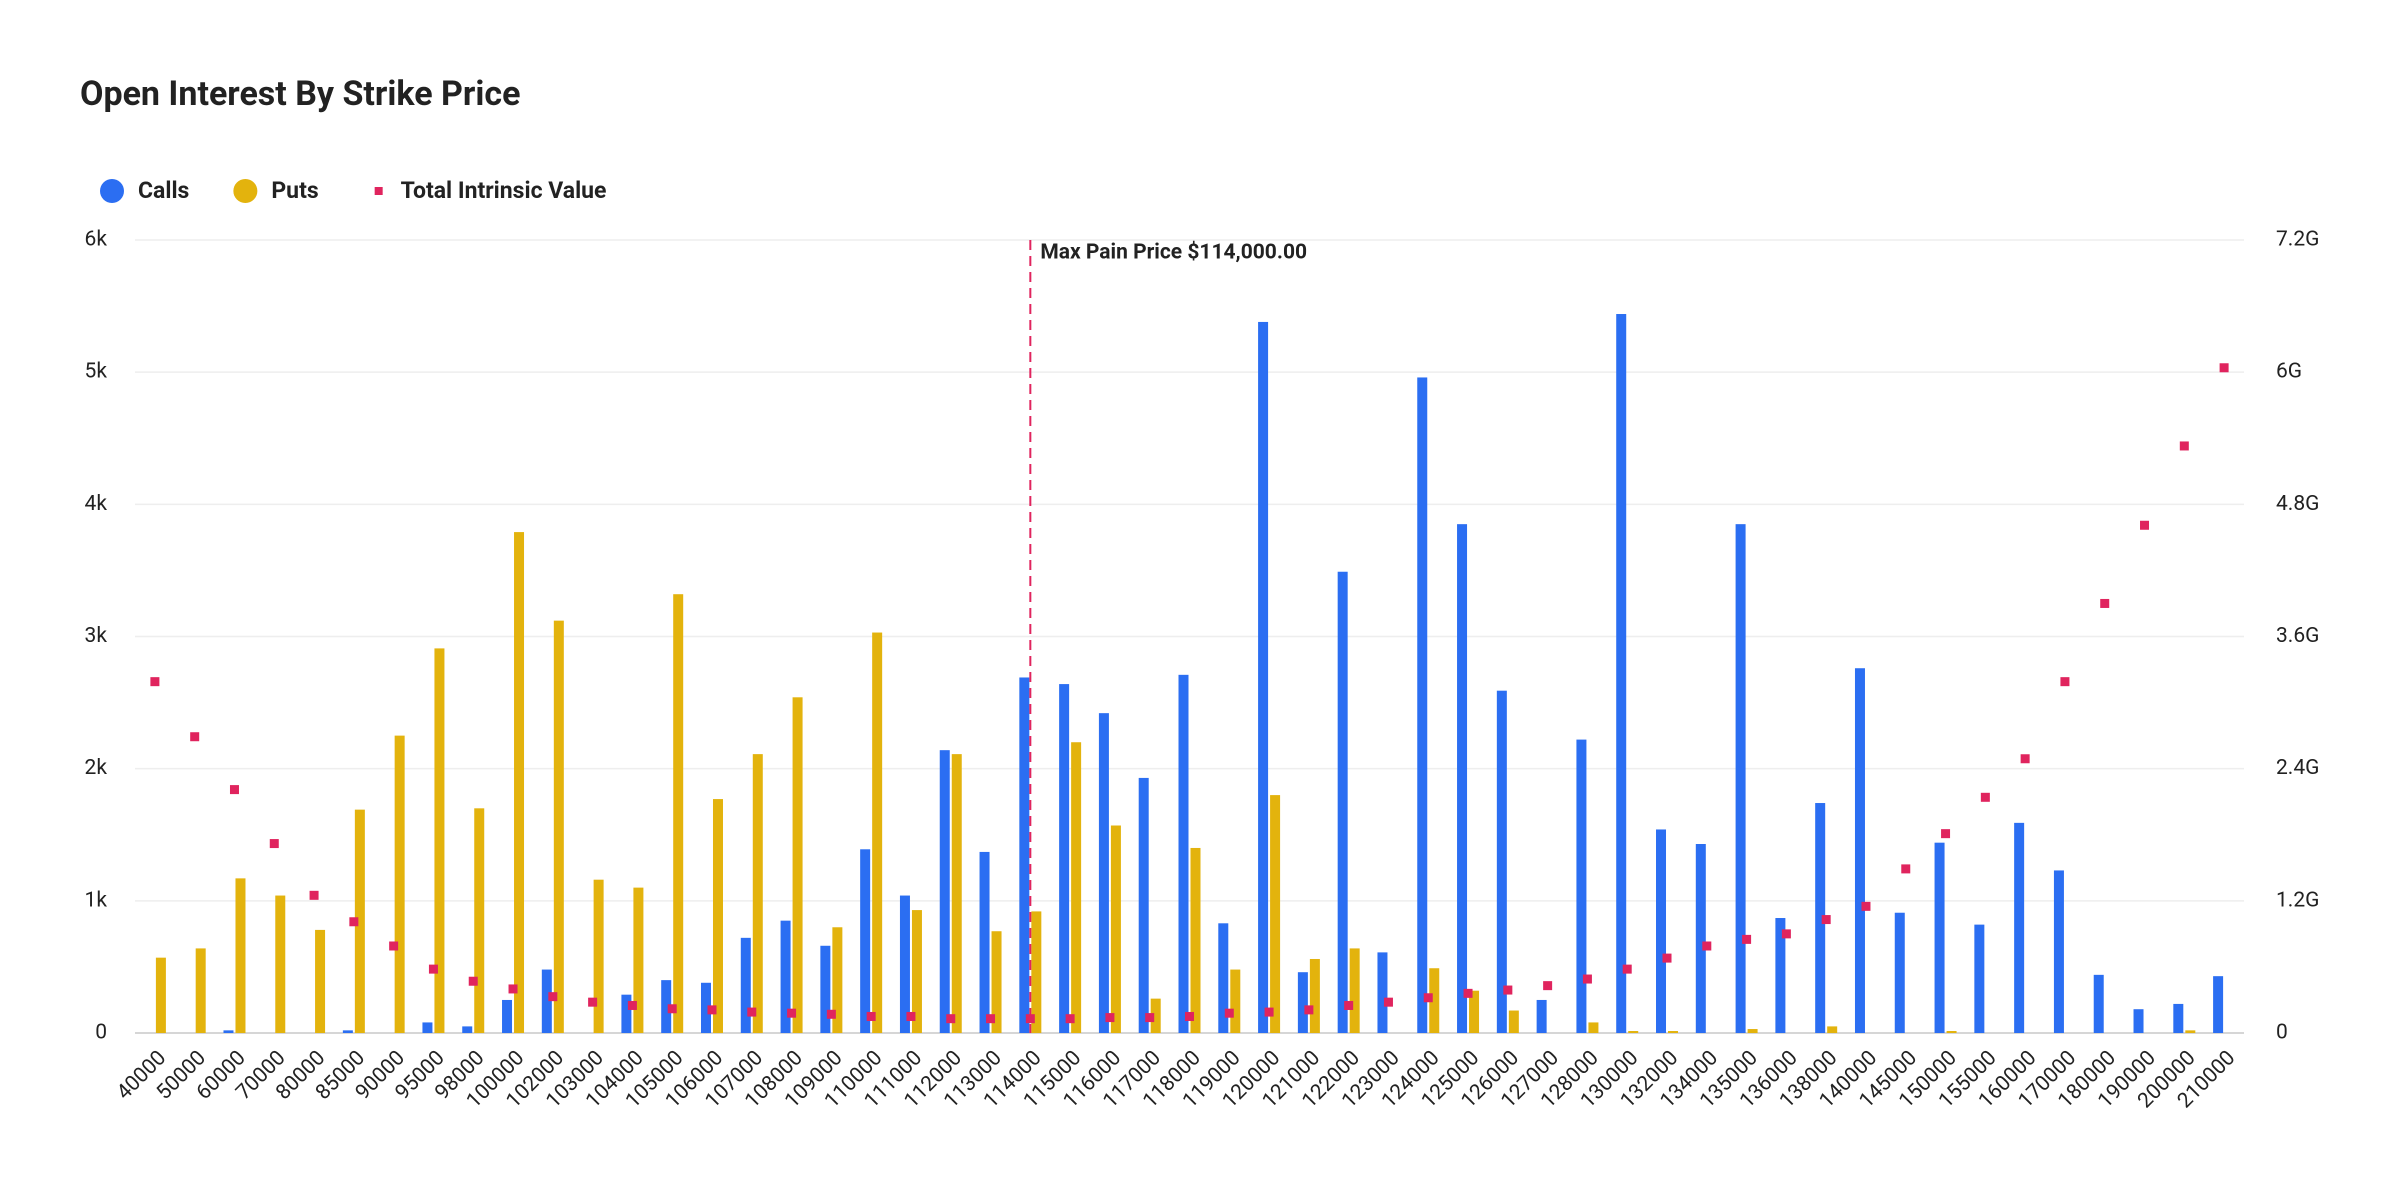 This screenshot has height=1200, width=2400. I want to click on y2-tick-label: 3.6G, so click(2297, 636).